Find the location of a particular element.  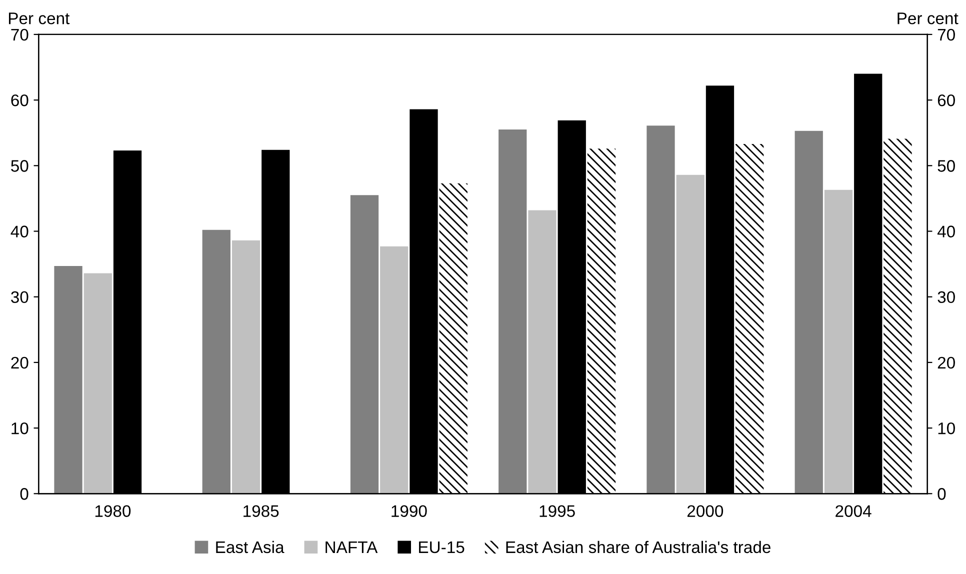

y-tick-label: 40 is located at coordinates (19, 232).